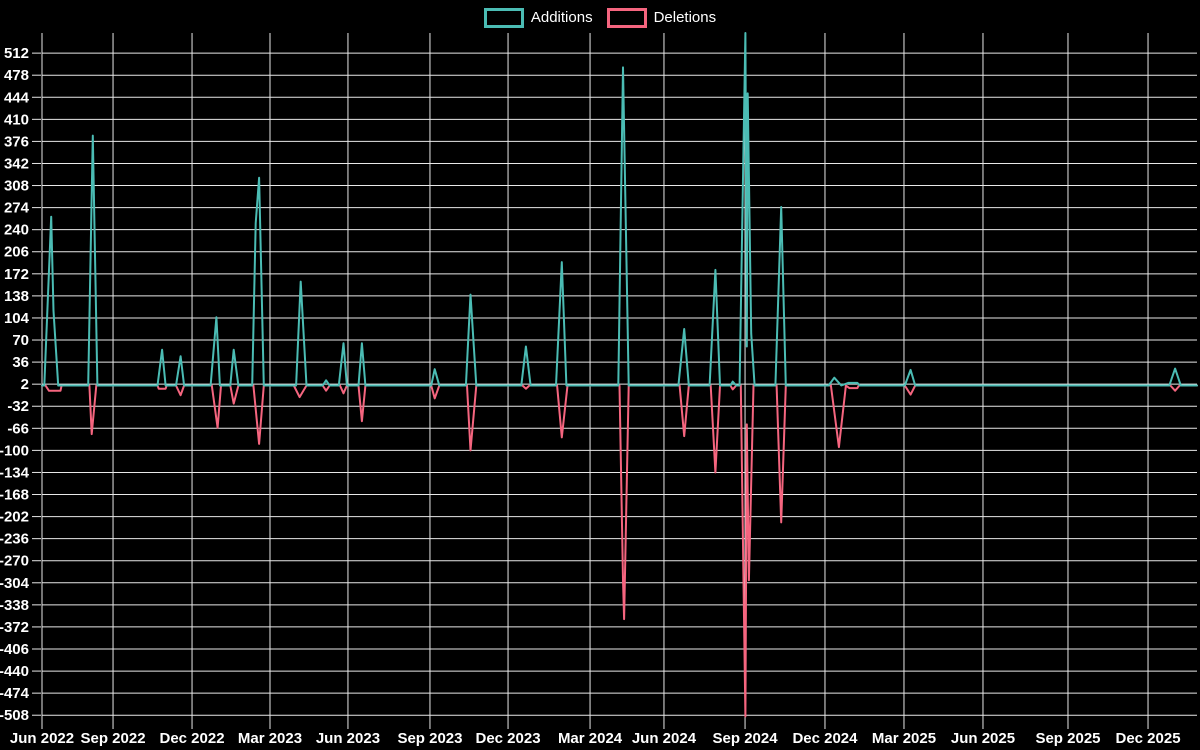 Image resolution: width=1200 pixels, height=750 pixels. Describe the element at coordinates (20, 362) in the screenshot. I see `y-tick-label: 36` at that location.